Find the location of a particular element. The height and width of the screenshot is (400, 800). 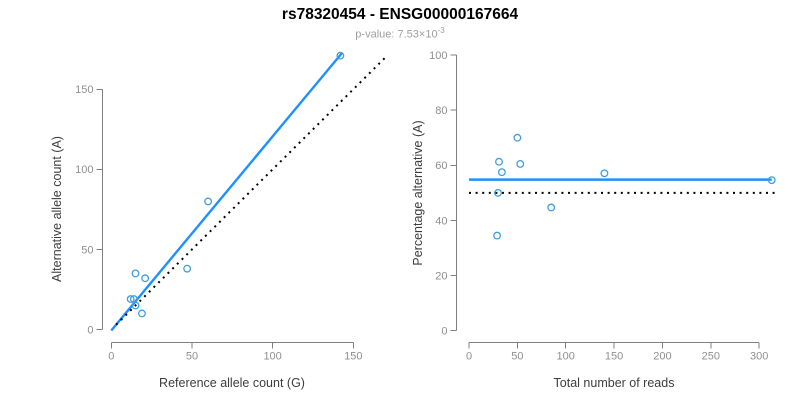

right-x-axis-title: Total number of reads is located at coordinates (614, 383).